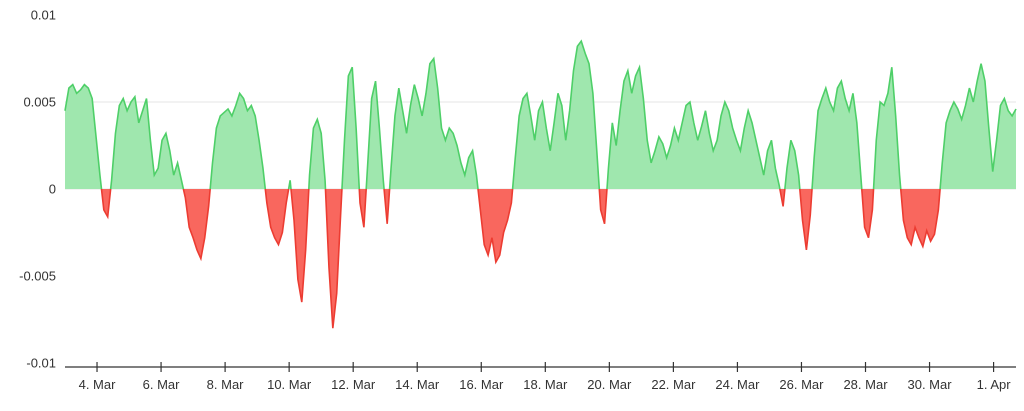  Describe the element at coordinates (39, 102) in the screenshot. I see `y-axis-tick-label: 0.005` at that location.